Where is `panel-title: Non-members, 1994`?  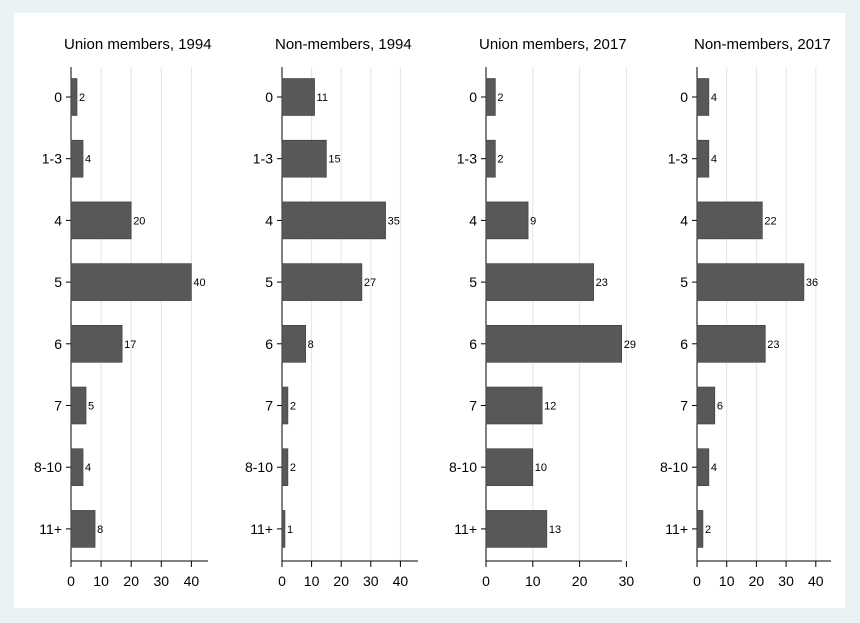
panel-title: Non-members, 1994 is located at coordinates (343, 44).